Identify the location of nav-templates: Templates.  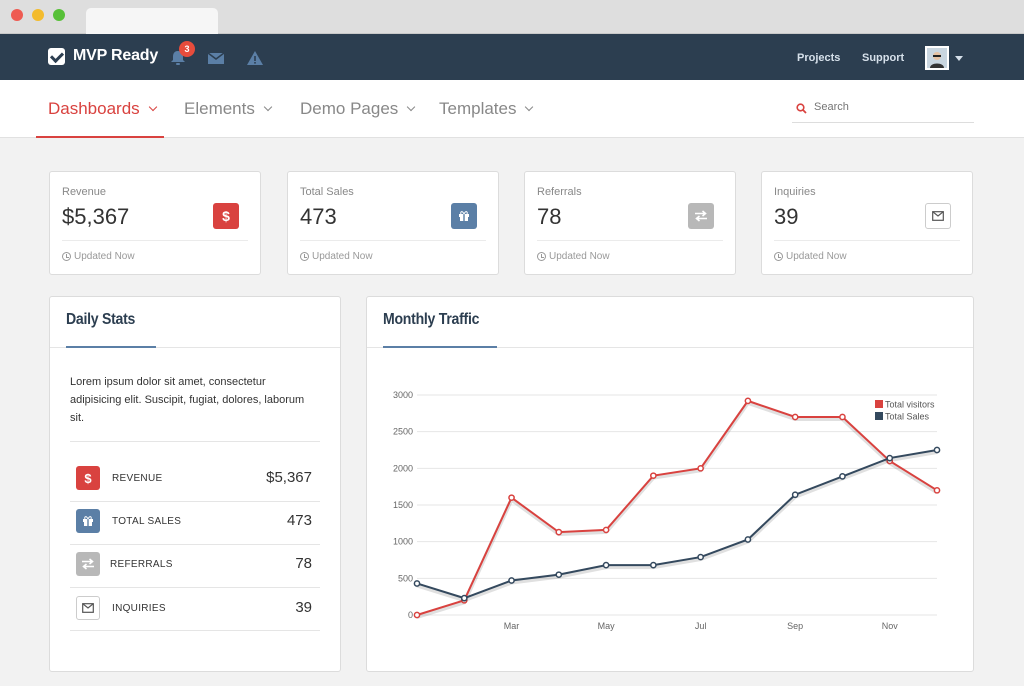
(486, 109).